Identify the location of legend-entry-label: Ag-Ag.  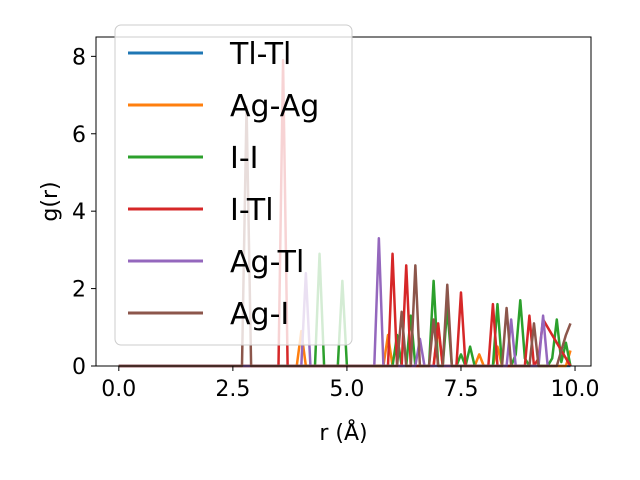
(274, 106).